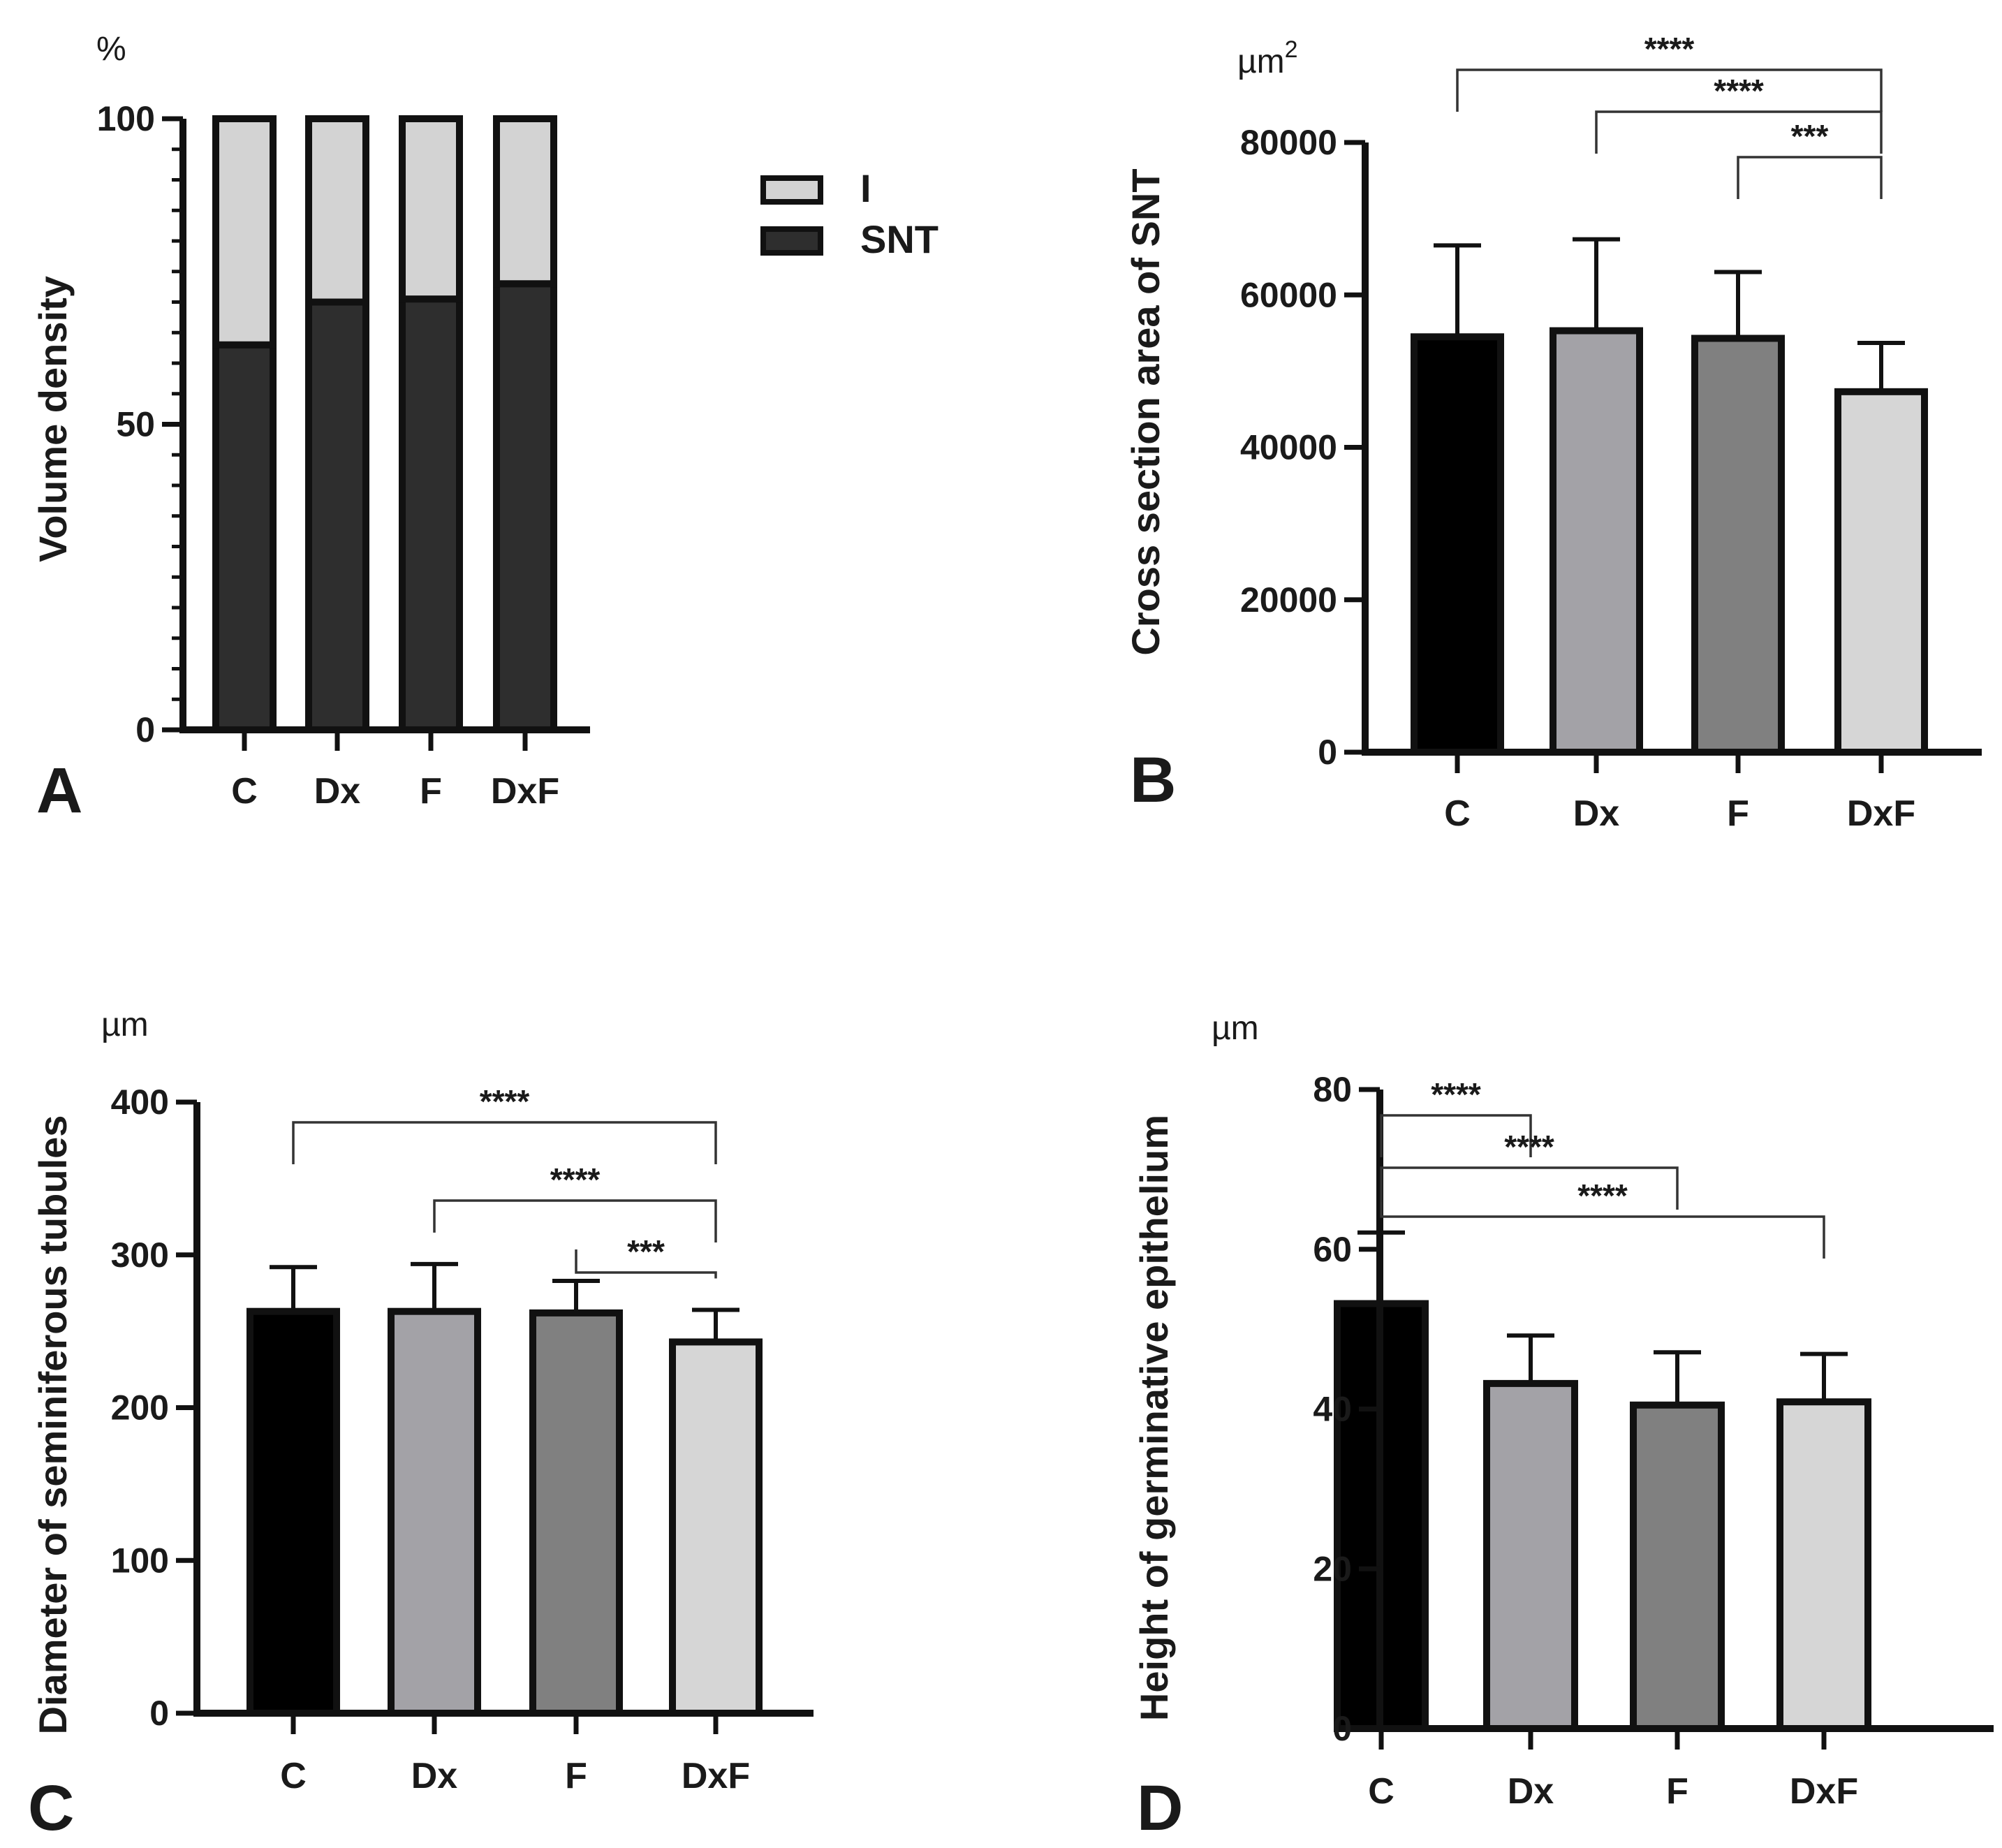 The image size is (2002, 1848). What do you see at coordinates (1333, 1249) in the screenshot?
I see `y-tick-label-60: 60` at bounding box center [1333, 1249].